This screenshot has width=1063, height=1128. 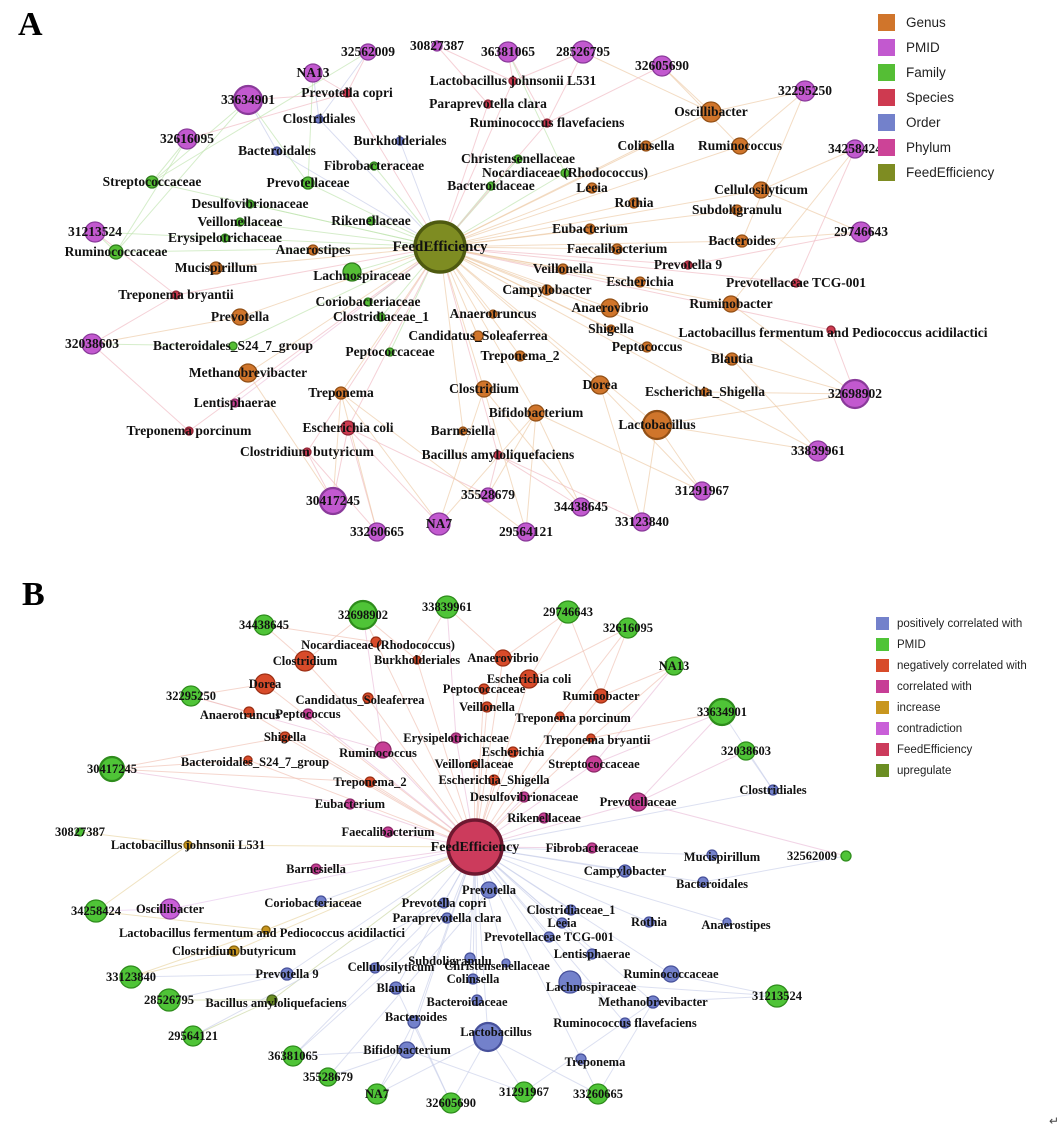 What do you see at coordinates (611, 329) in the screenshot?
I see `node-shigella` at bounding box center [611, 329].